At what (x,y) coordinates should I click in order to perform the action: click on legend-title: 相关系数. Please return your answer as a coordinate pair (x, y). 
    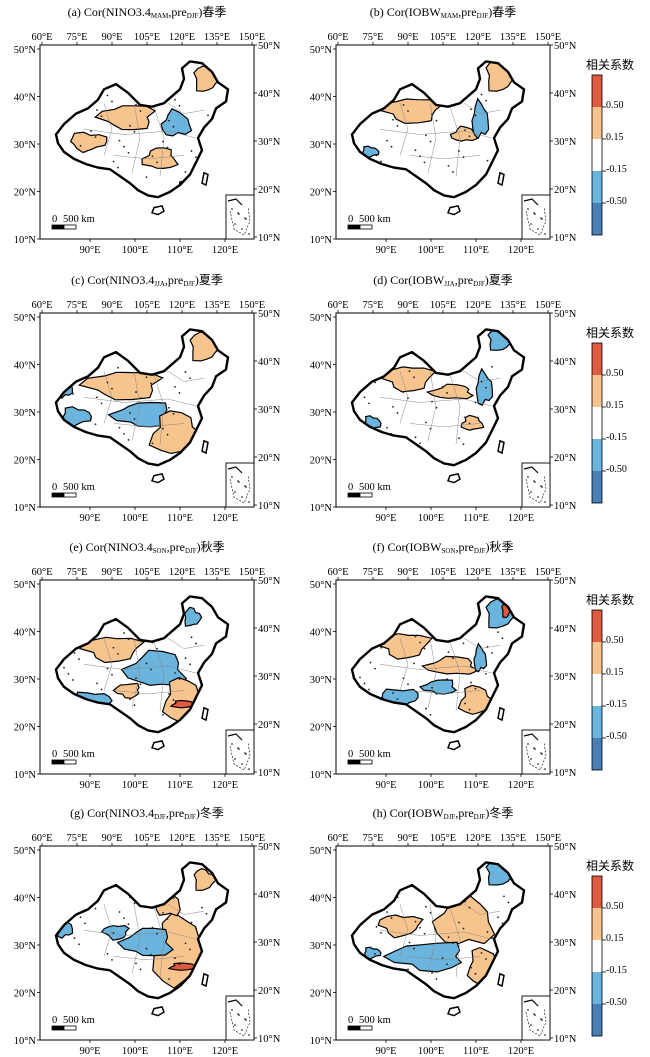
    Looking at the image, I should click on (610, 600).